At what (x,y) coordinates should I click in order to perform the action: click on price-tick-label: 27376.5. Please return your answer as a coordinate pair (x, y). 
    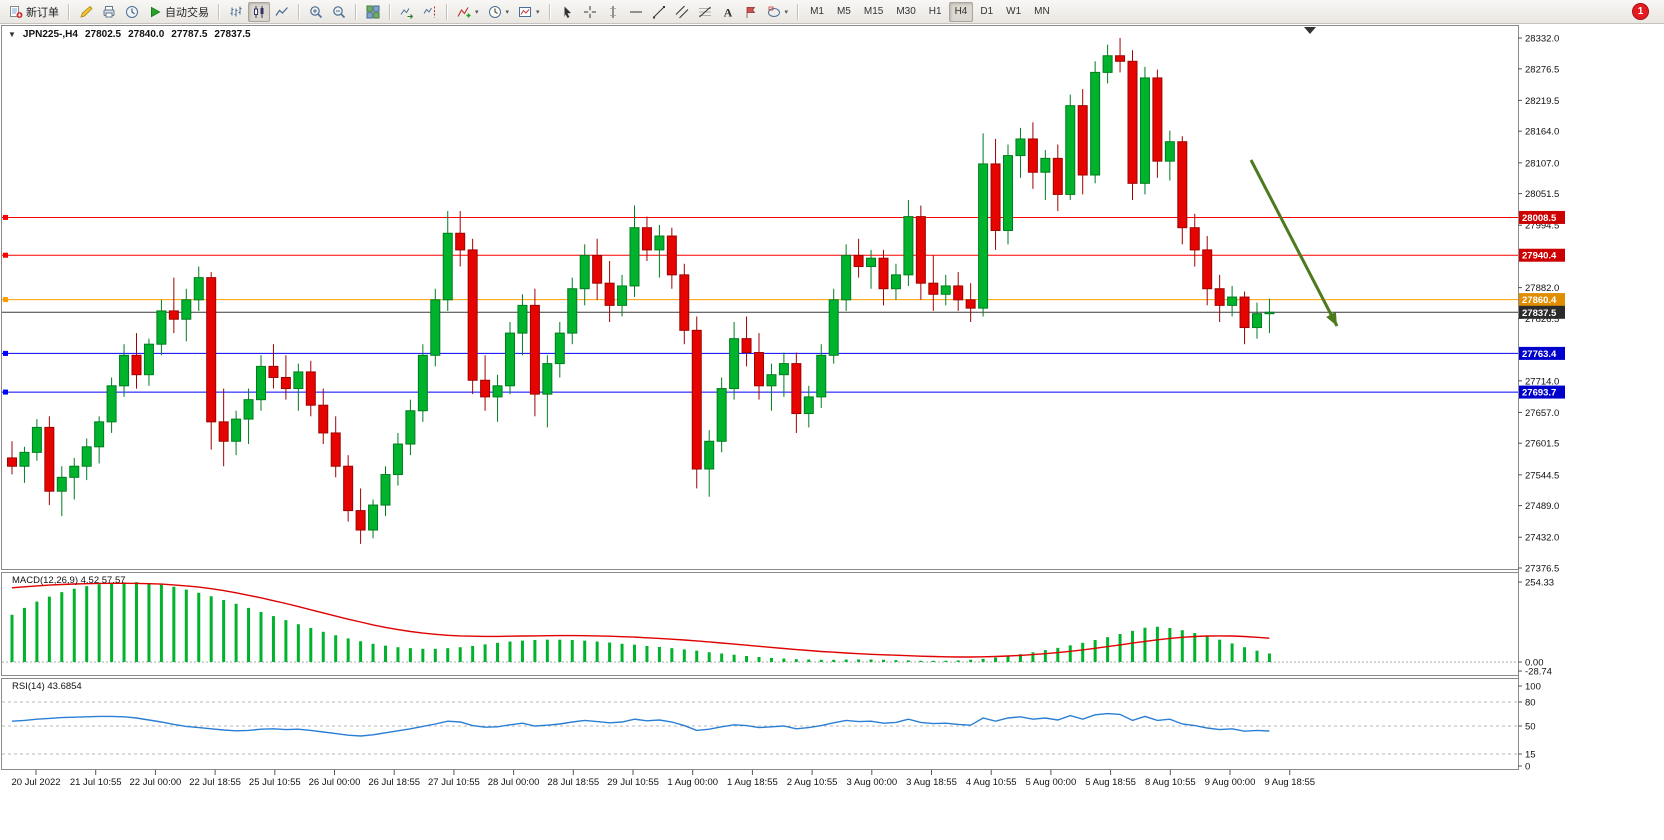
    Looking at the image, I should click on (1542, 569).